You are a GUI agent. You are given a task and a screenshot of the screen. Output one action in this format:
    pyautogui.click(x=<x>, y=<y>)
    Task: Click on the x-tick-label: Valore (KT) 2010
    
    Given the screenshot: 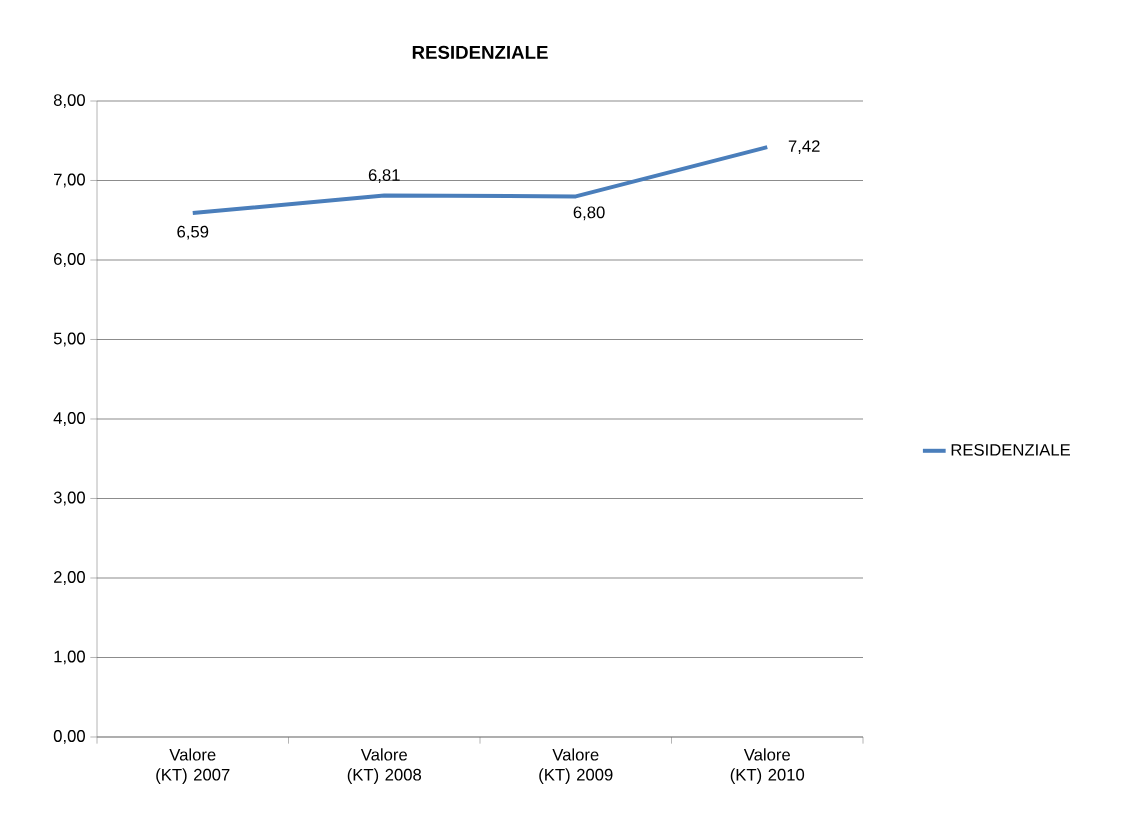 What is the action you would take?
    pyautogui.click(x=767, y=766)
    